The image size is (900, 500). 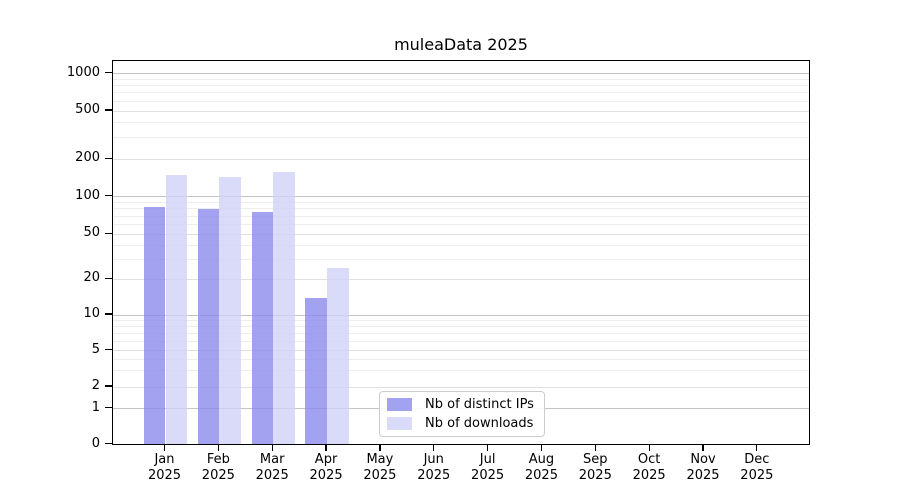 What do you see at coordinates (87, 195) in the screenshot?
I see `y-tick-label: 100` at bounding box center [87, 195].